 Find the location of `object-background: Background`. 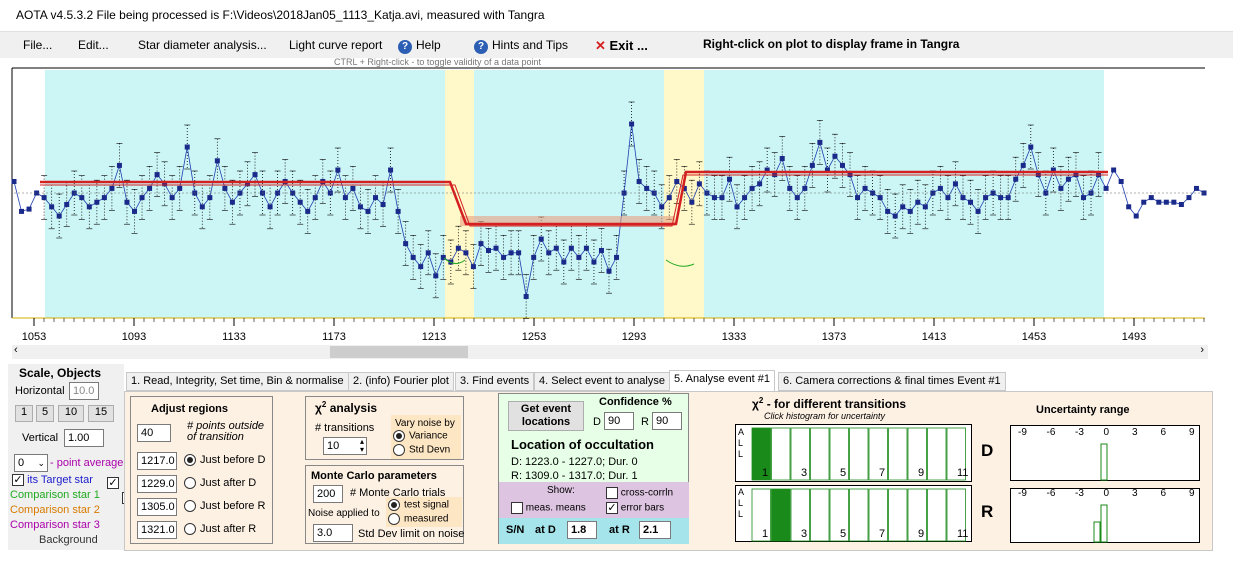

object-background: Background is located at coordinates (68, 540).